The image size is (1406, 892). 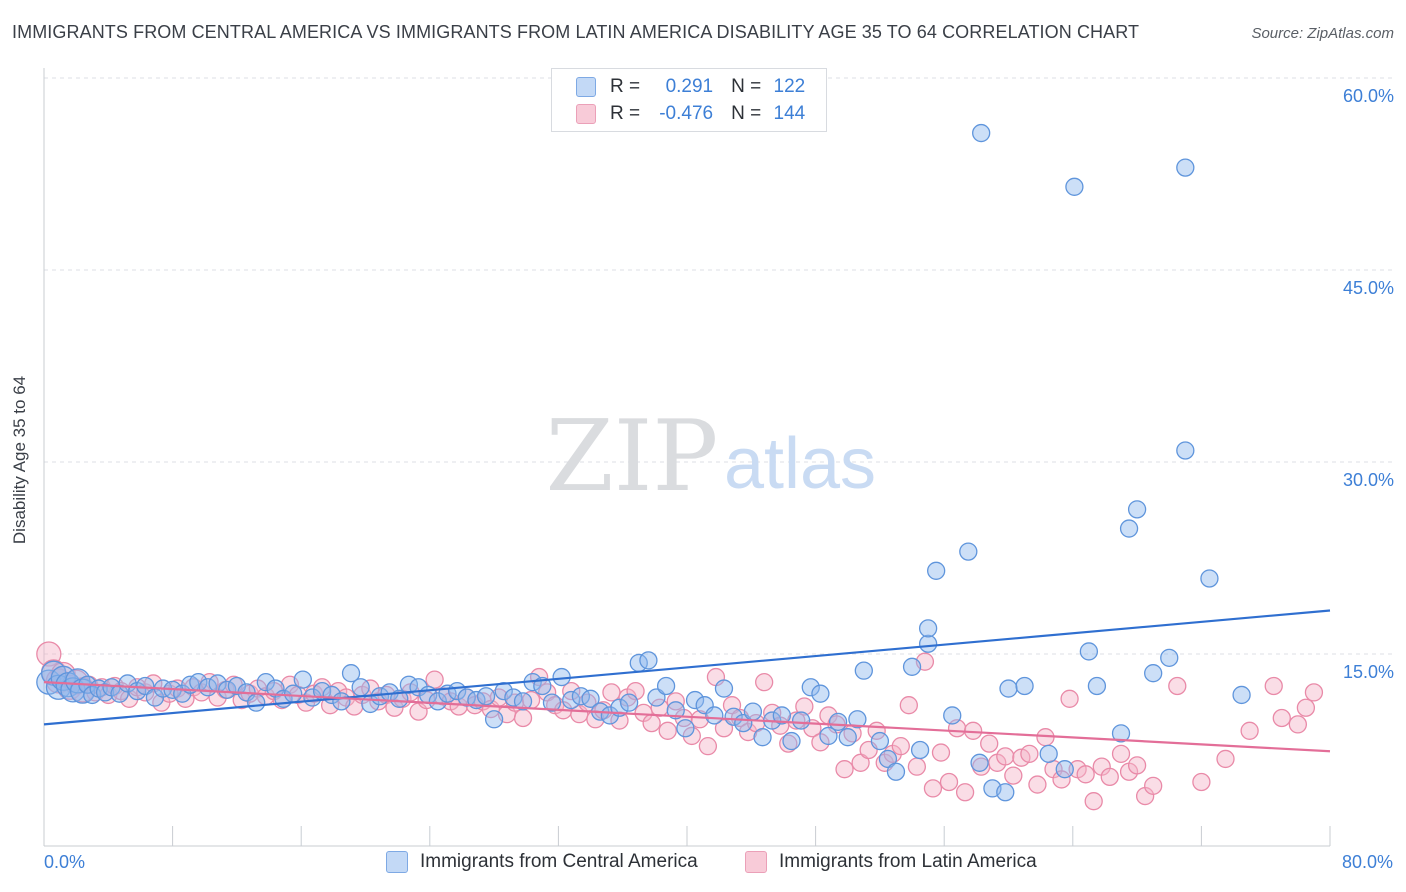 I want to click on y-tick-label: 60.0%, so click(x=1368, y=96).